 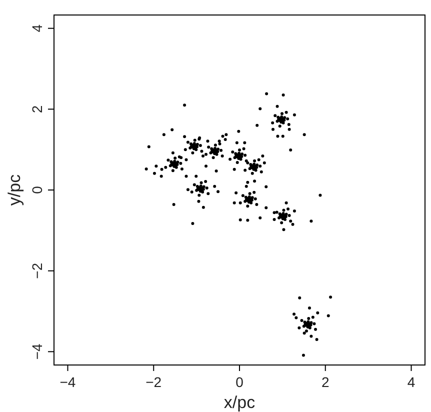 I want to click on y-axis-title: y/pc, so click(x=14, y=190).